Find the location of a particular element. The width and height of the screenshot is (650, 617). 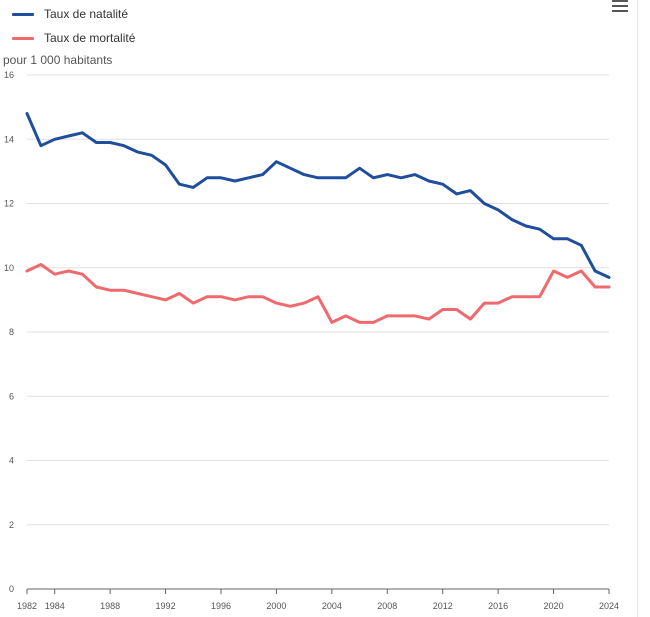

legend-swatch-mortalite is located at coordinates (23, 38).